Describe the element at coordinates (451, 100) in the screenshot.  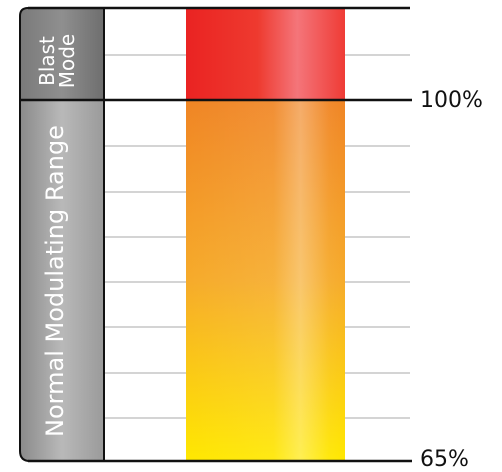
I see `upper-limit-label: 100%` at that location.